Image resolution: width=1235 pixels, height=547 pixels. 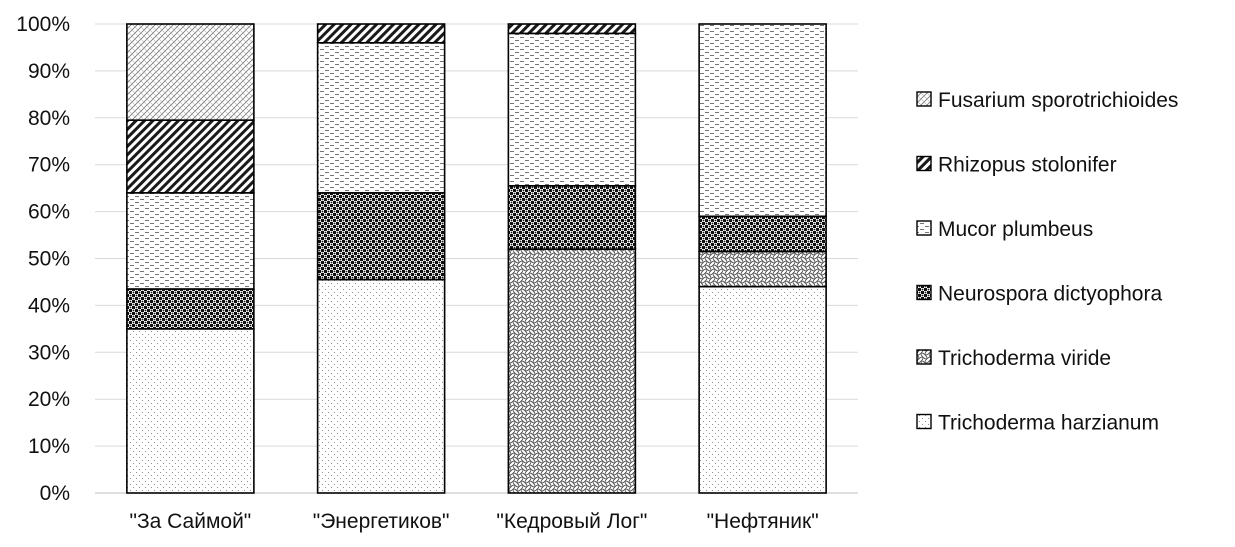 I want to click on y-tick-label: 60%, so click(x=49, y=212).